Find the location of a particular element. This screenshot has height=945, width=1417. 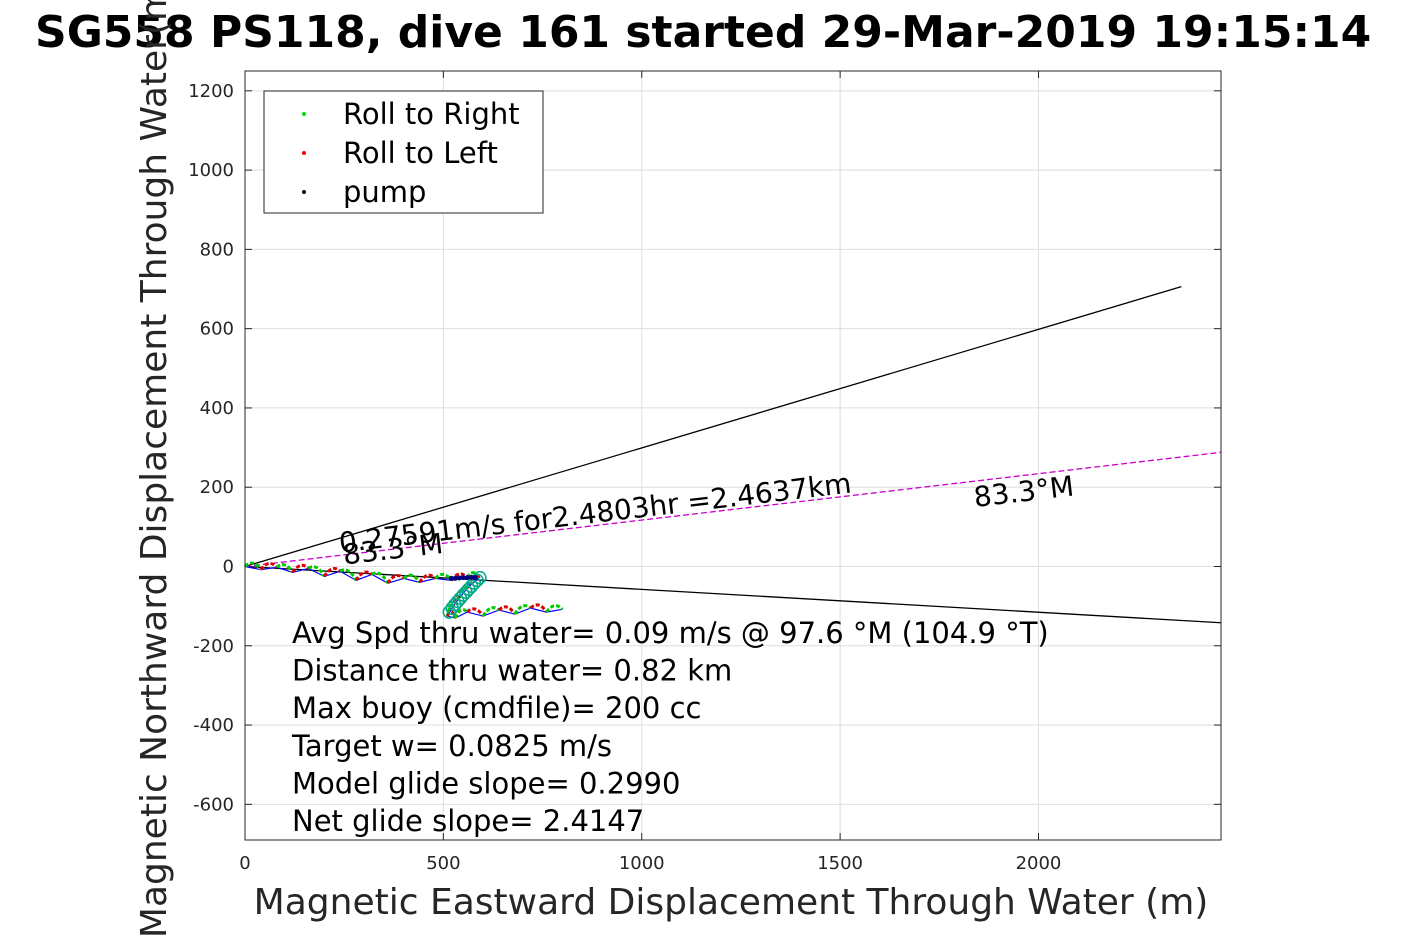

stats-line: Distance thru water= 0.82 km is located at coordinates (512, 671).